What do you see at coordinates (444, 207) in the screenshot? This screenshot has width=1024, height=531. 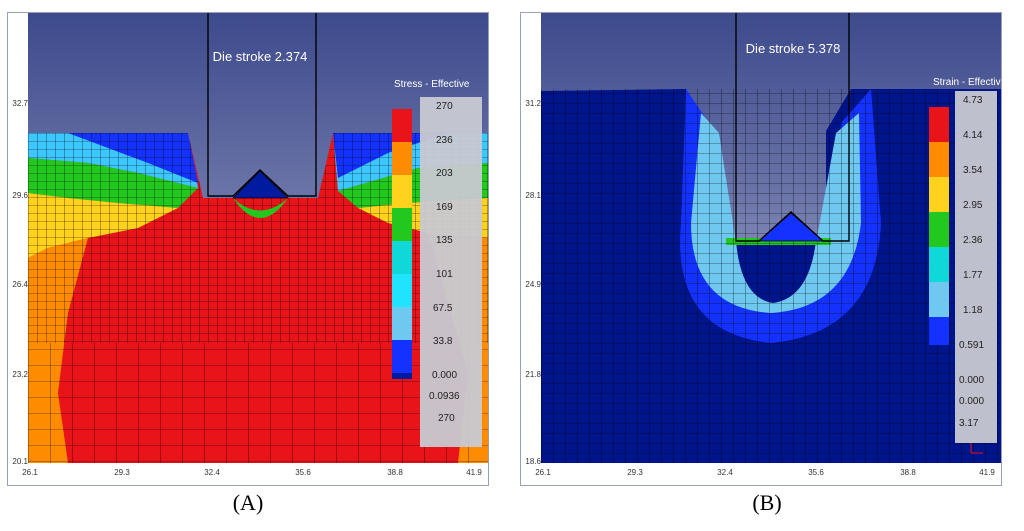 I see `legend-label: 169` at bounding box center [444, 207].